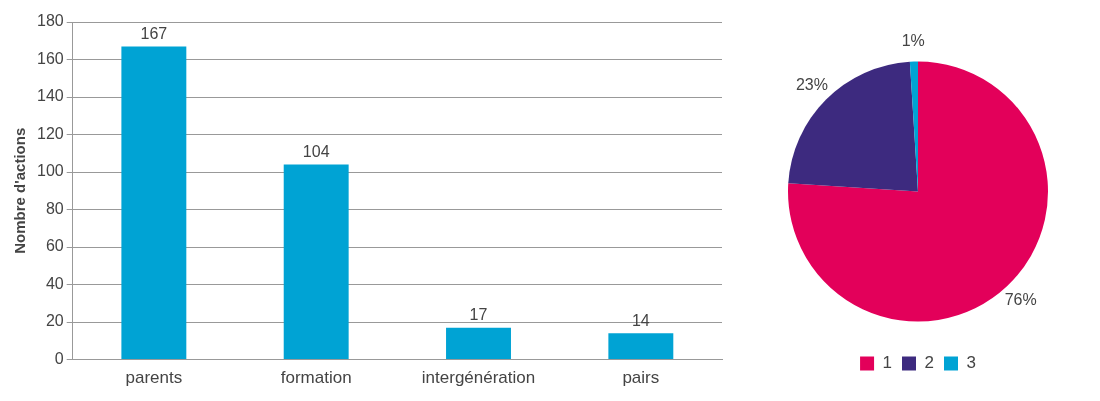 The width and height of the screenshot is (1100, 401). What do you see at coordinates (50, 21) in the screenshot?
I see `y-tick-label: 180` at bounding box center [50, 21].